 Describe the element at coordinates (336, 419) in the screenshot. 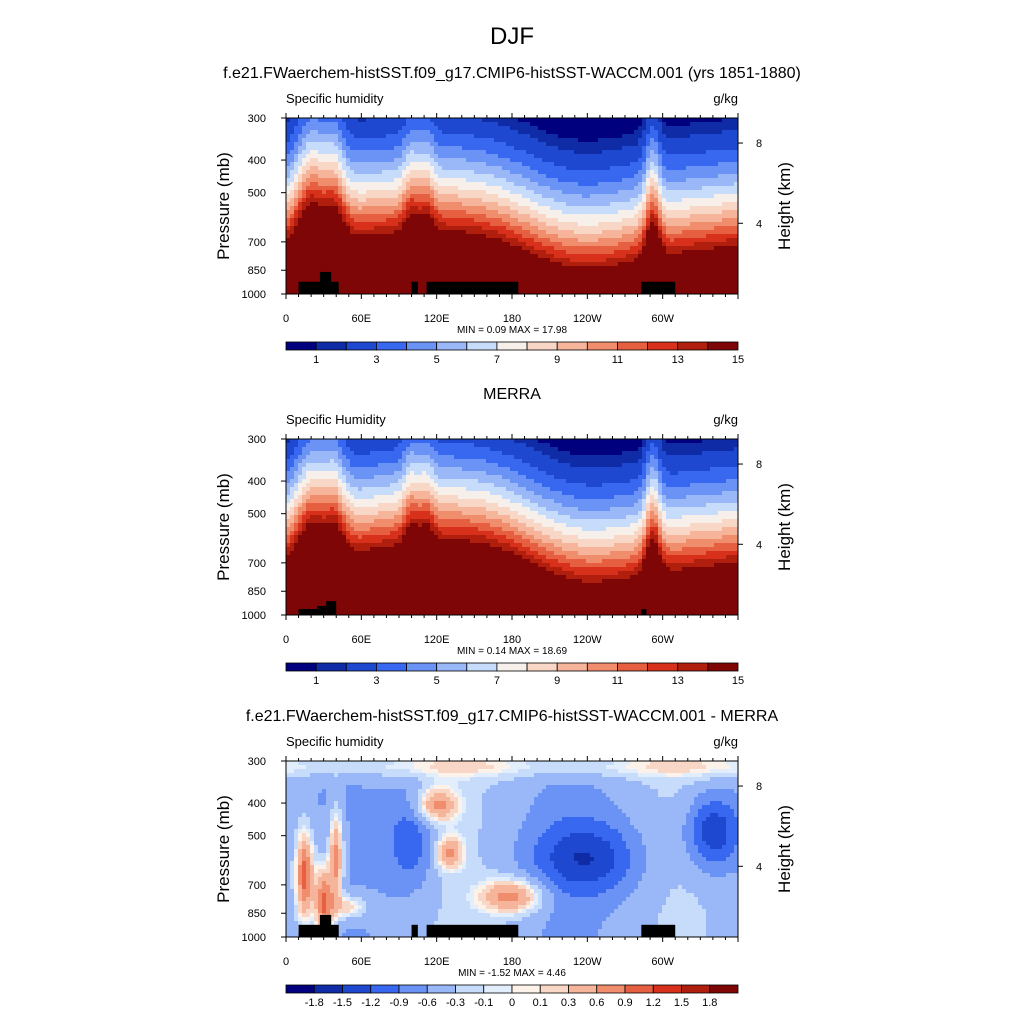

I see `left-string: Specific Humidity` at that location.